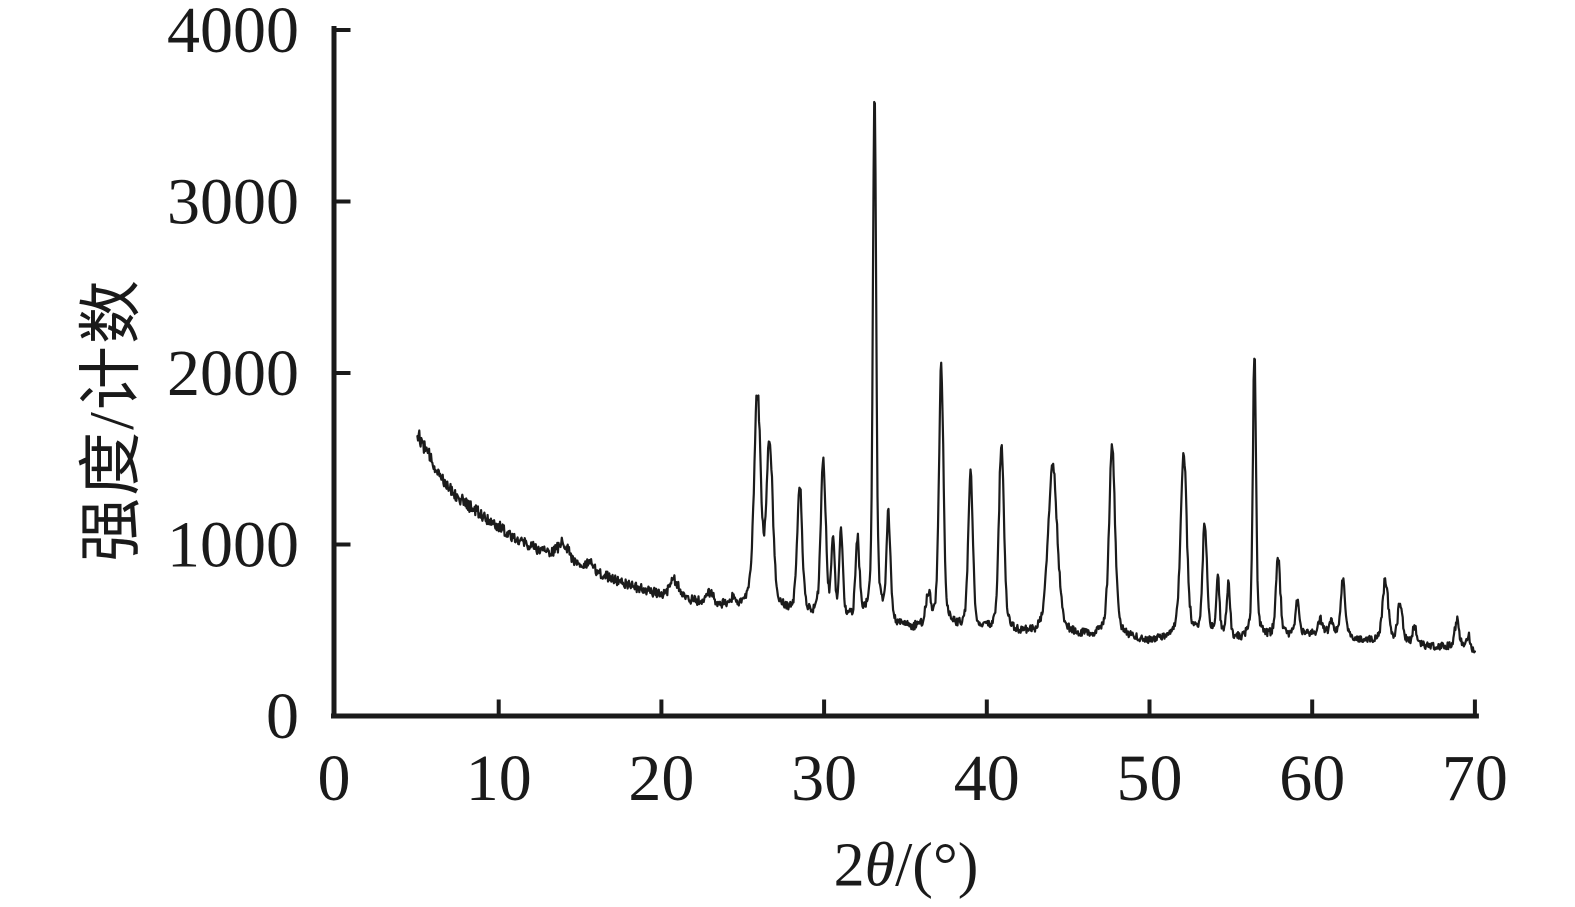  I want to click on y-axis-line, so click(334, 372).